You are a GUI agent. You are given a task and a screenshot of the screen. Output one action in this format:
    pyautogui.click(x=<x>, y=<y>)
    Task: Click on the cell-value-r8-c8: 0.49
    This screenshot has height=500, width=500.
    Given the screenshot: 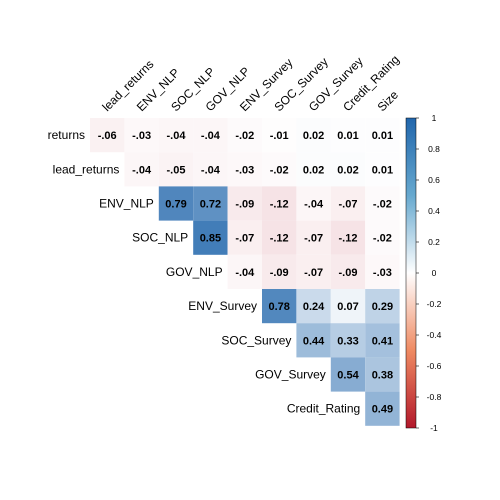 What is the action you would take?
    pyautogui.click(x=382, y=410)
    